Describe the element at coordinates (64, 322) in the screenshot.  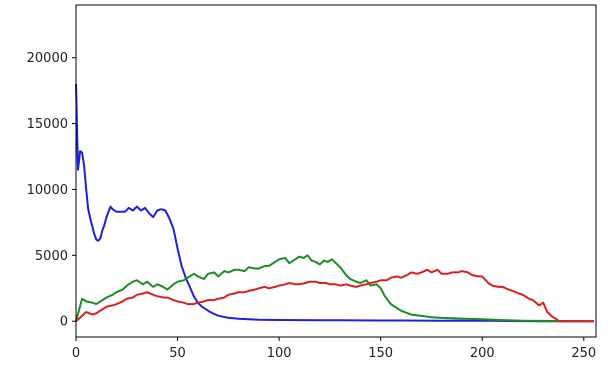
I see `y-tick-label: 0` at that location.